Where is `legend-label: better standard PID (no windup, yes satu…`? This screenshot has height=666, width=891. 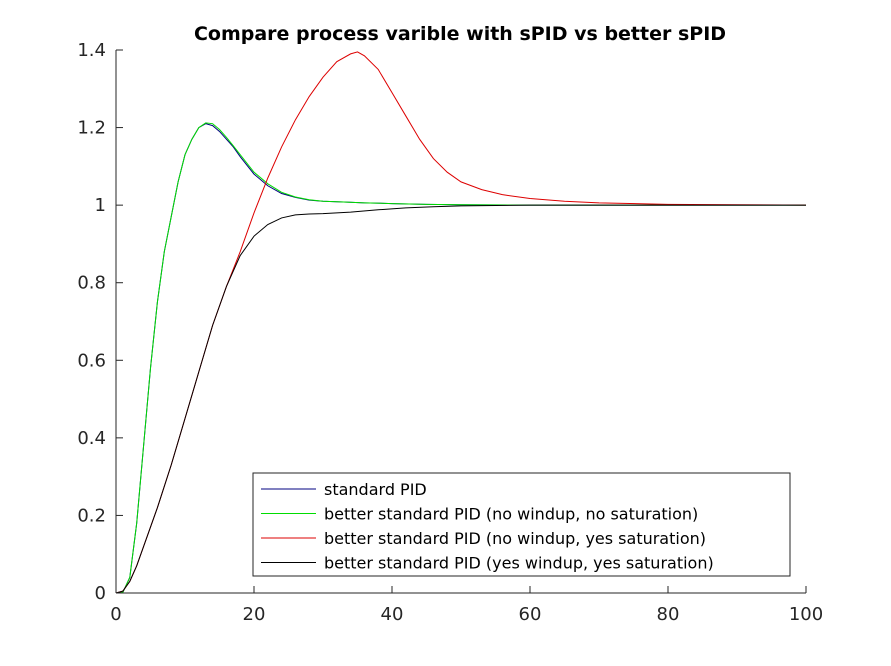 legend-label: better standard PID (no windup, yes satu… is located at coordinates (515, 538).